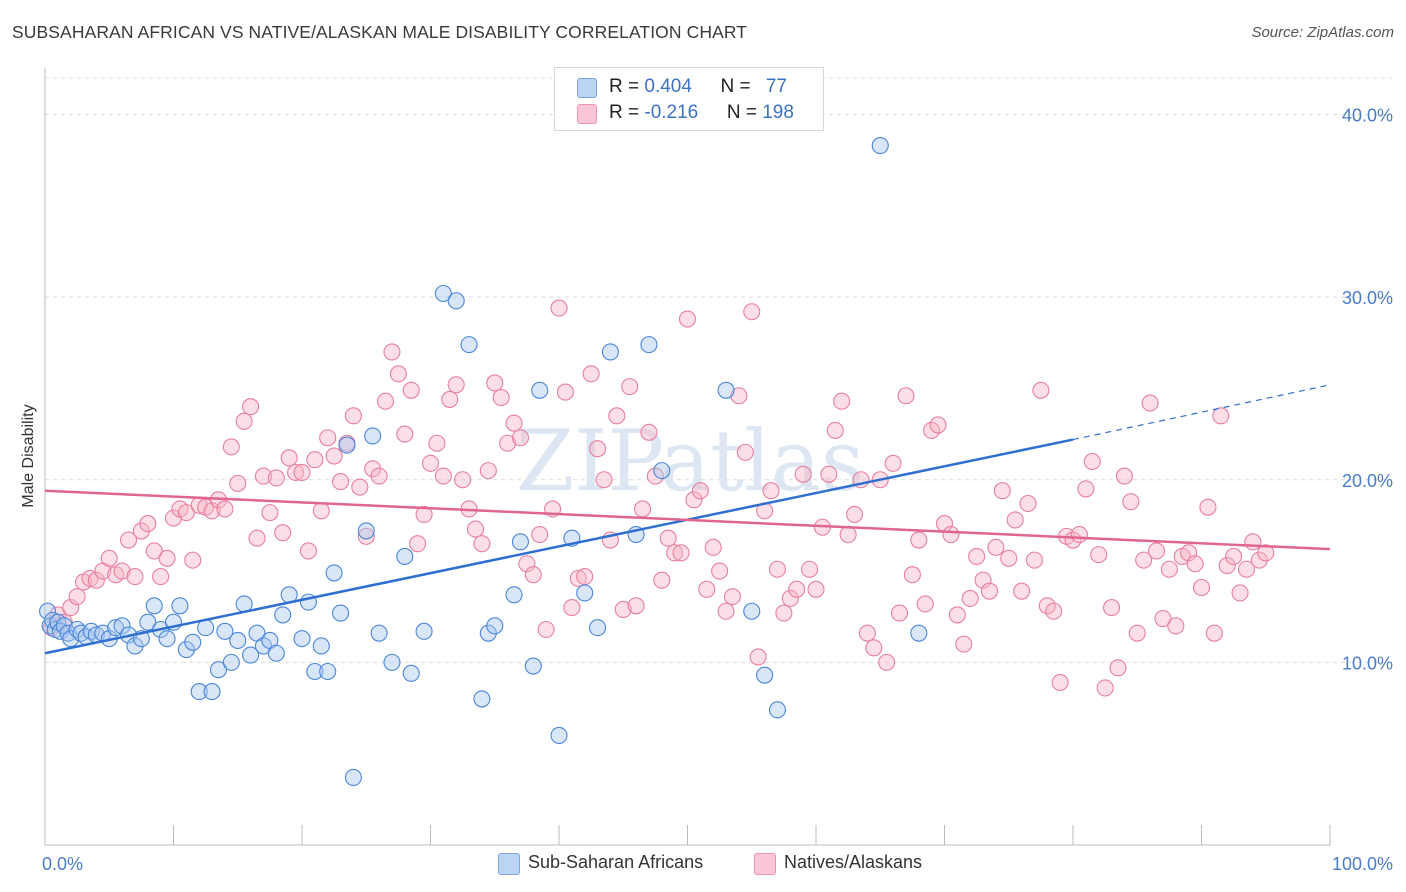 The image size is (1406, 892). I want to click on source-note: Source: ZipAtlas.com, so click(1322, 32).